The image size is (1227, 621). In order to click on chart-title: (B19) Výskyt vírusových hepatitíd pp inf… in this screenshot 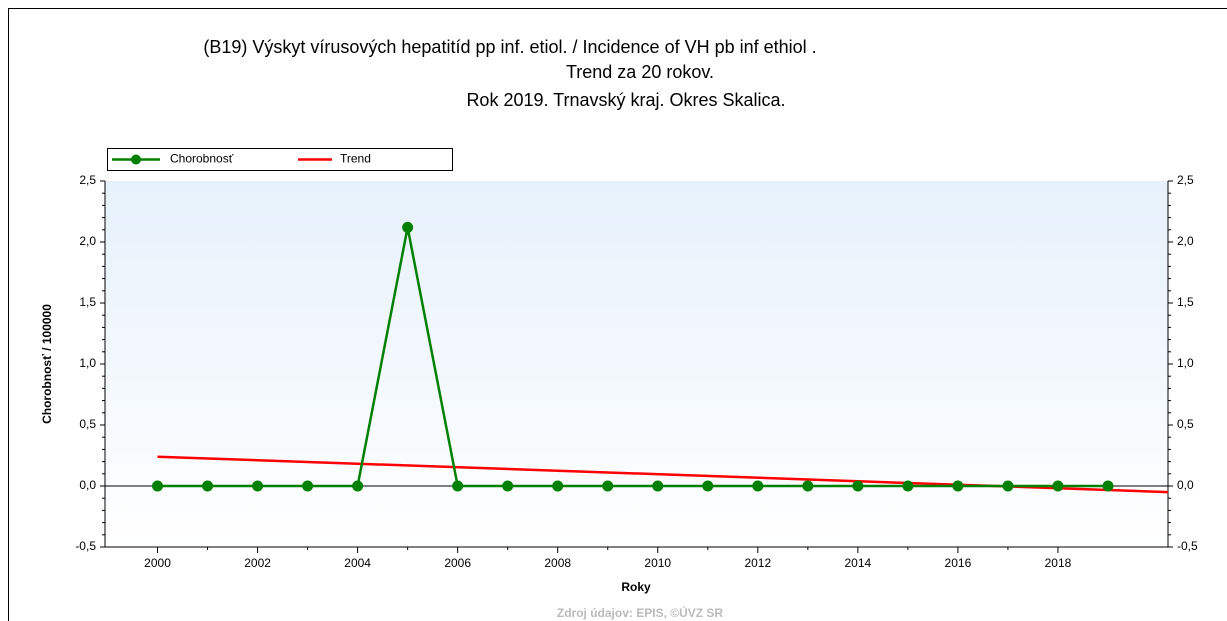, I will do `click(509, 47)`.